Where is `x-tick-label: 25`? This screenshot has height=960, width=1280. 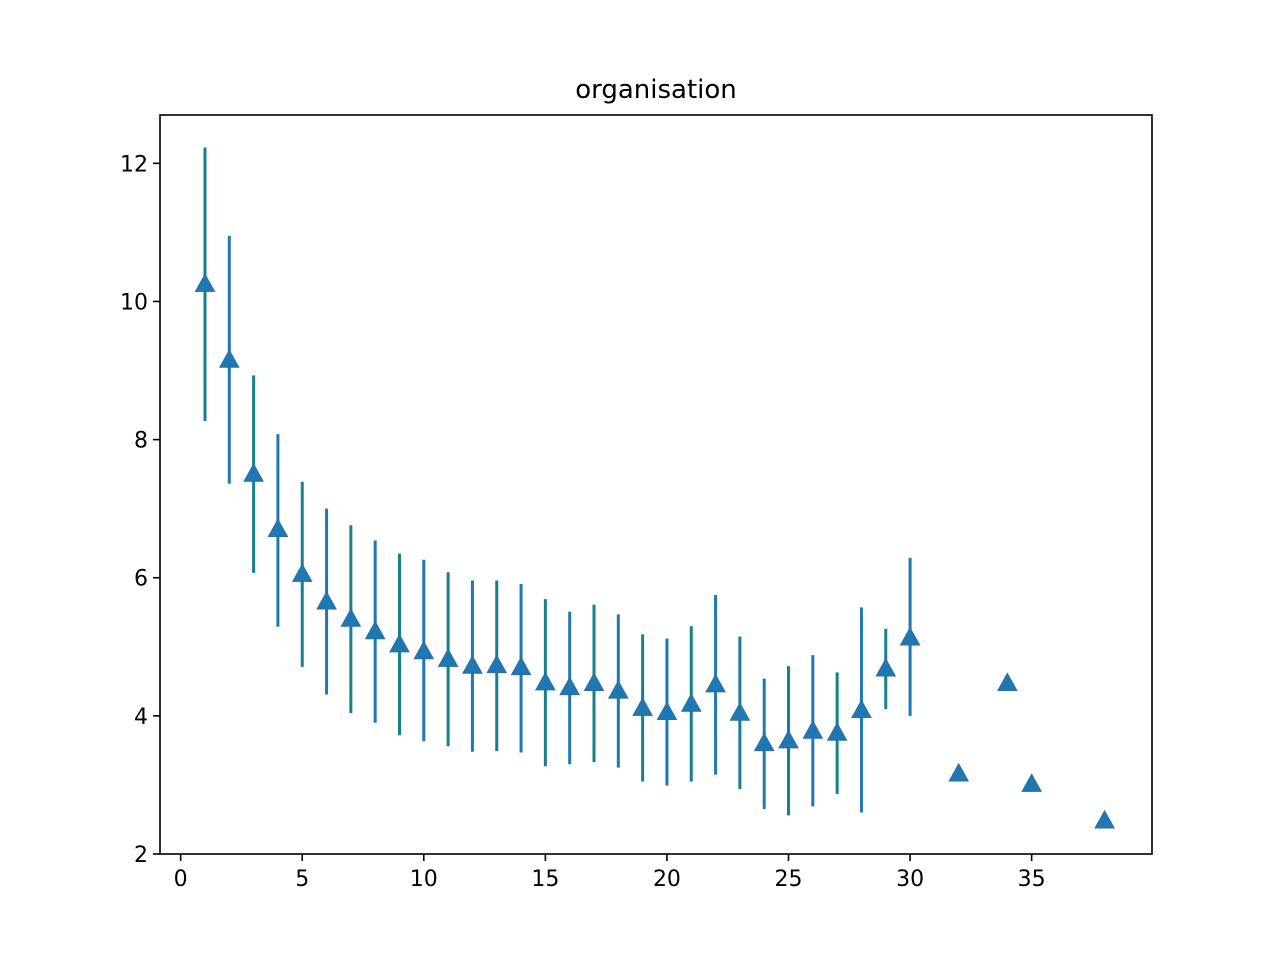 x-tick-label: 25 is located at coordinates (789, 879).